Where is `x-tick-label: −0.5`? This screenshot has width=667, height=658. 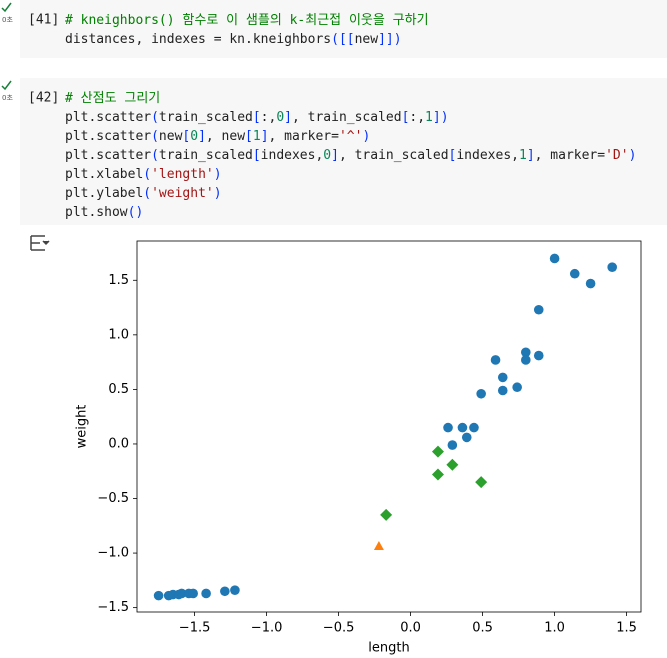
x-tick-label: −0.5 is located at coordinates (339, 628).